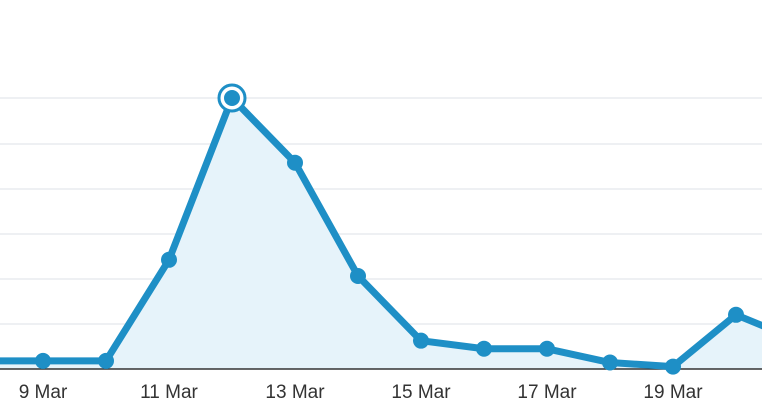 The width and height of the screenshot is (762, 410). What do you see at coordinates (43, 392) in the screenshot?
I see `x-tick-label-0: 9 Mar` at bounding box center [43, 392].